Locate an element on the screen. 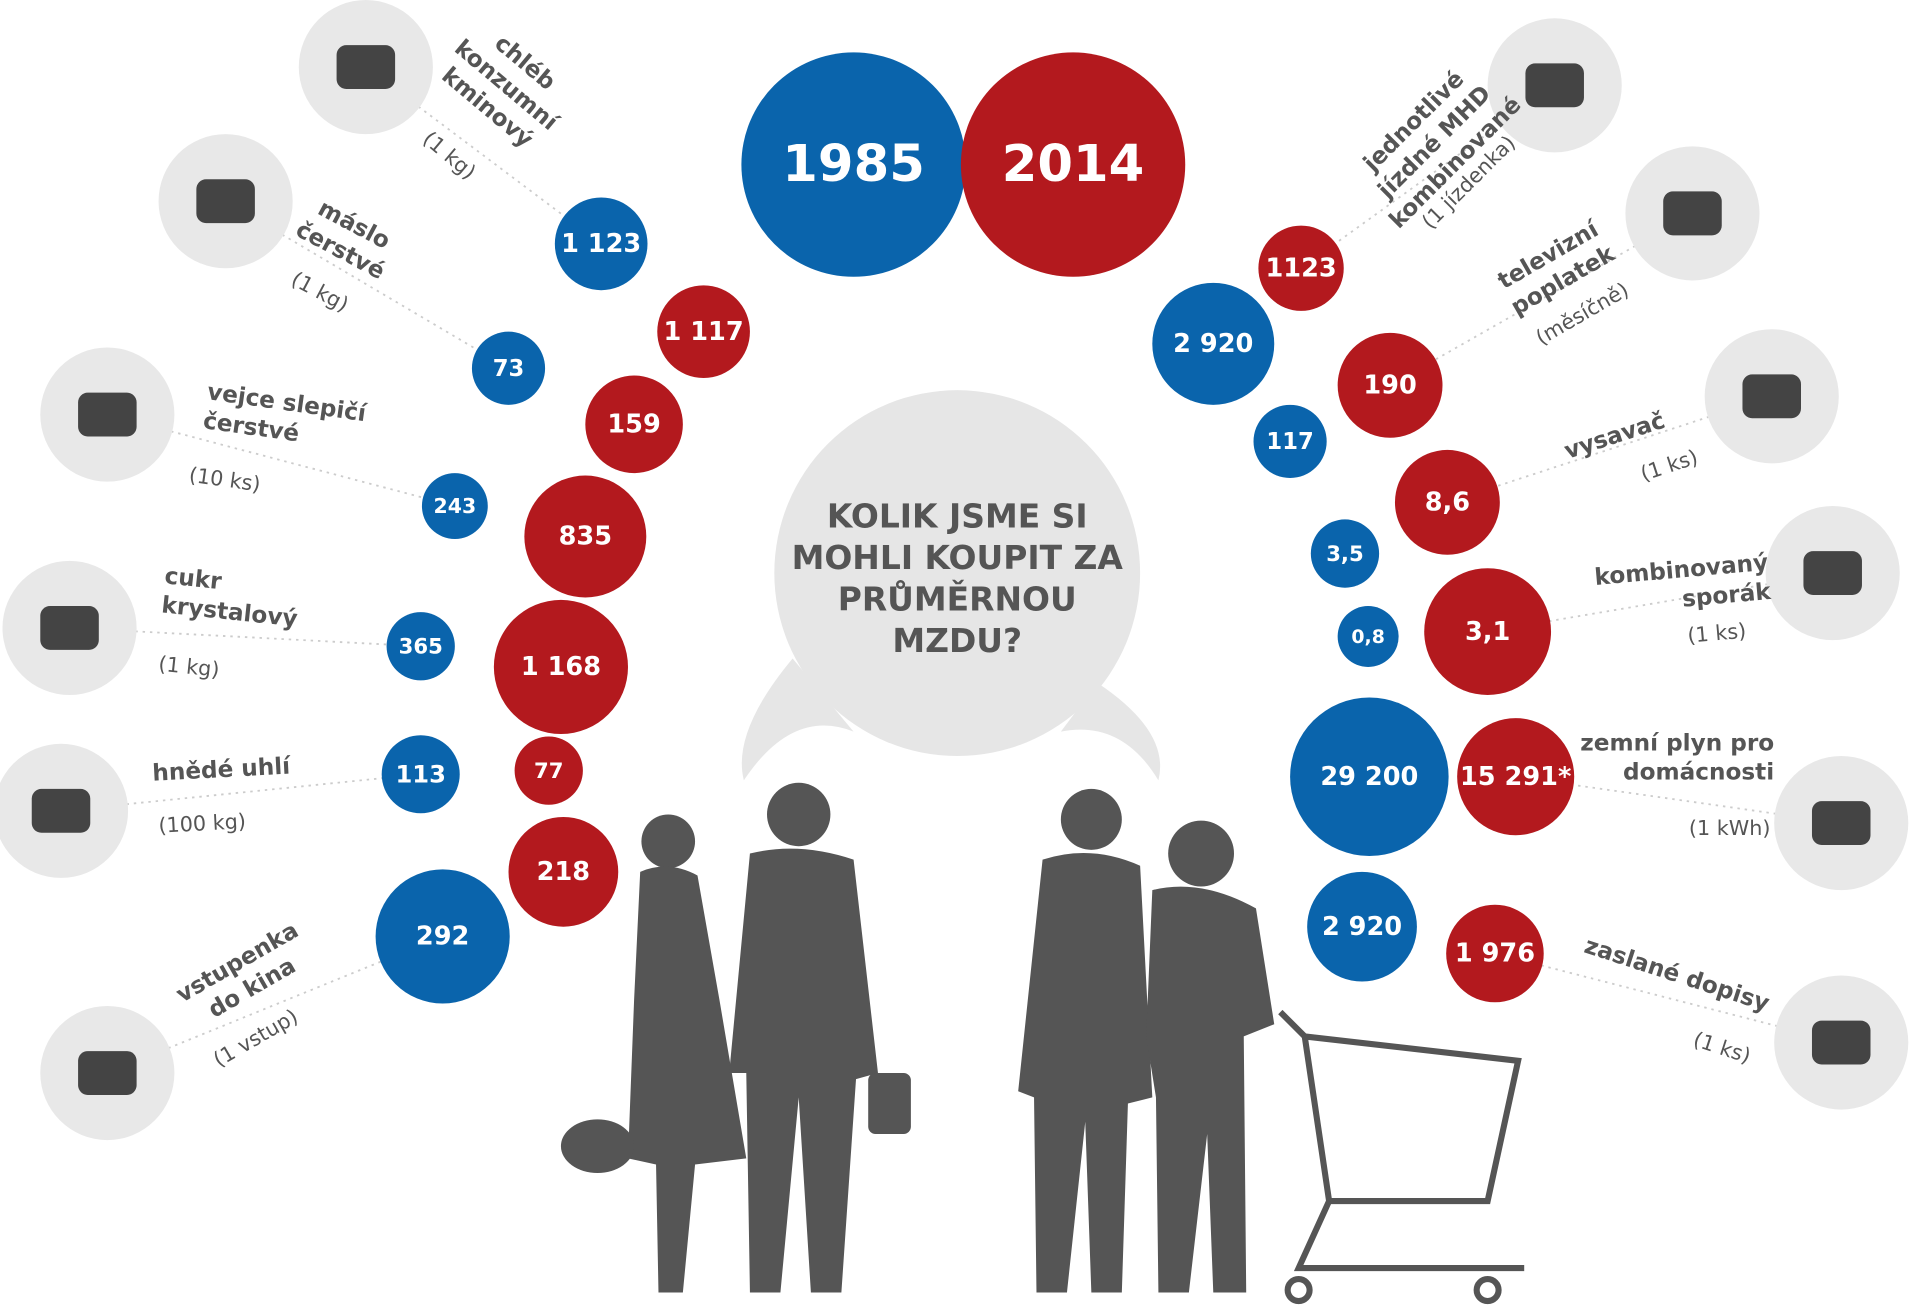 The height and width of the screenshot is (1312, 1912). item: zaslané dopisy (1 ks) 2 920 1 976 is located at coordinates (1608, 990).